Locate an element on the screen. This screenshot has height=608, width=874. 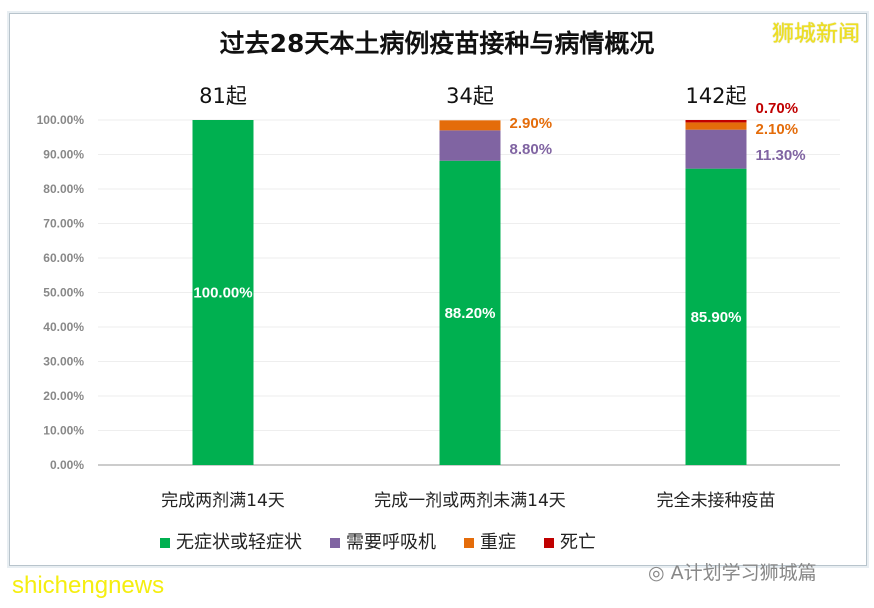
data-label: 2.90% is located at coordinates (531, 123).